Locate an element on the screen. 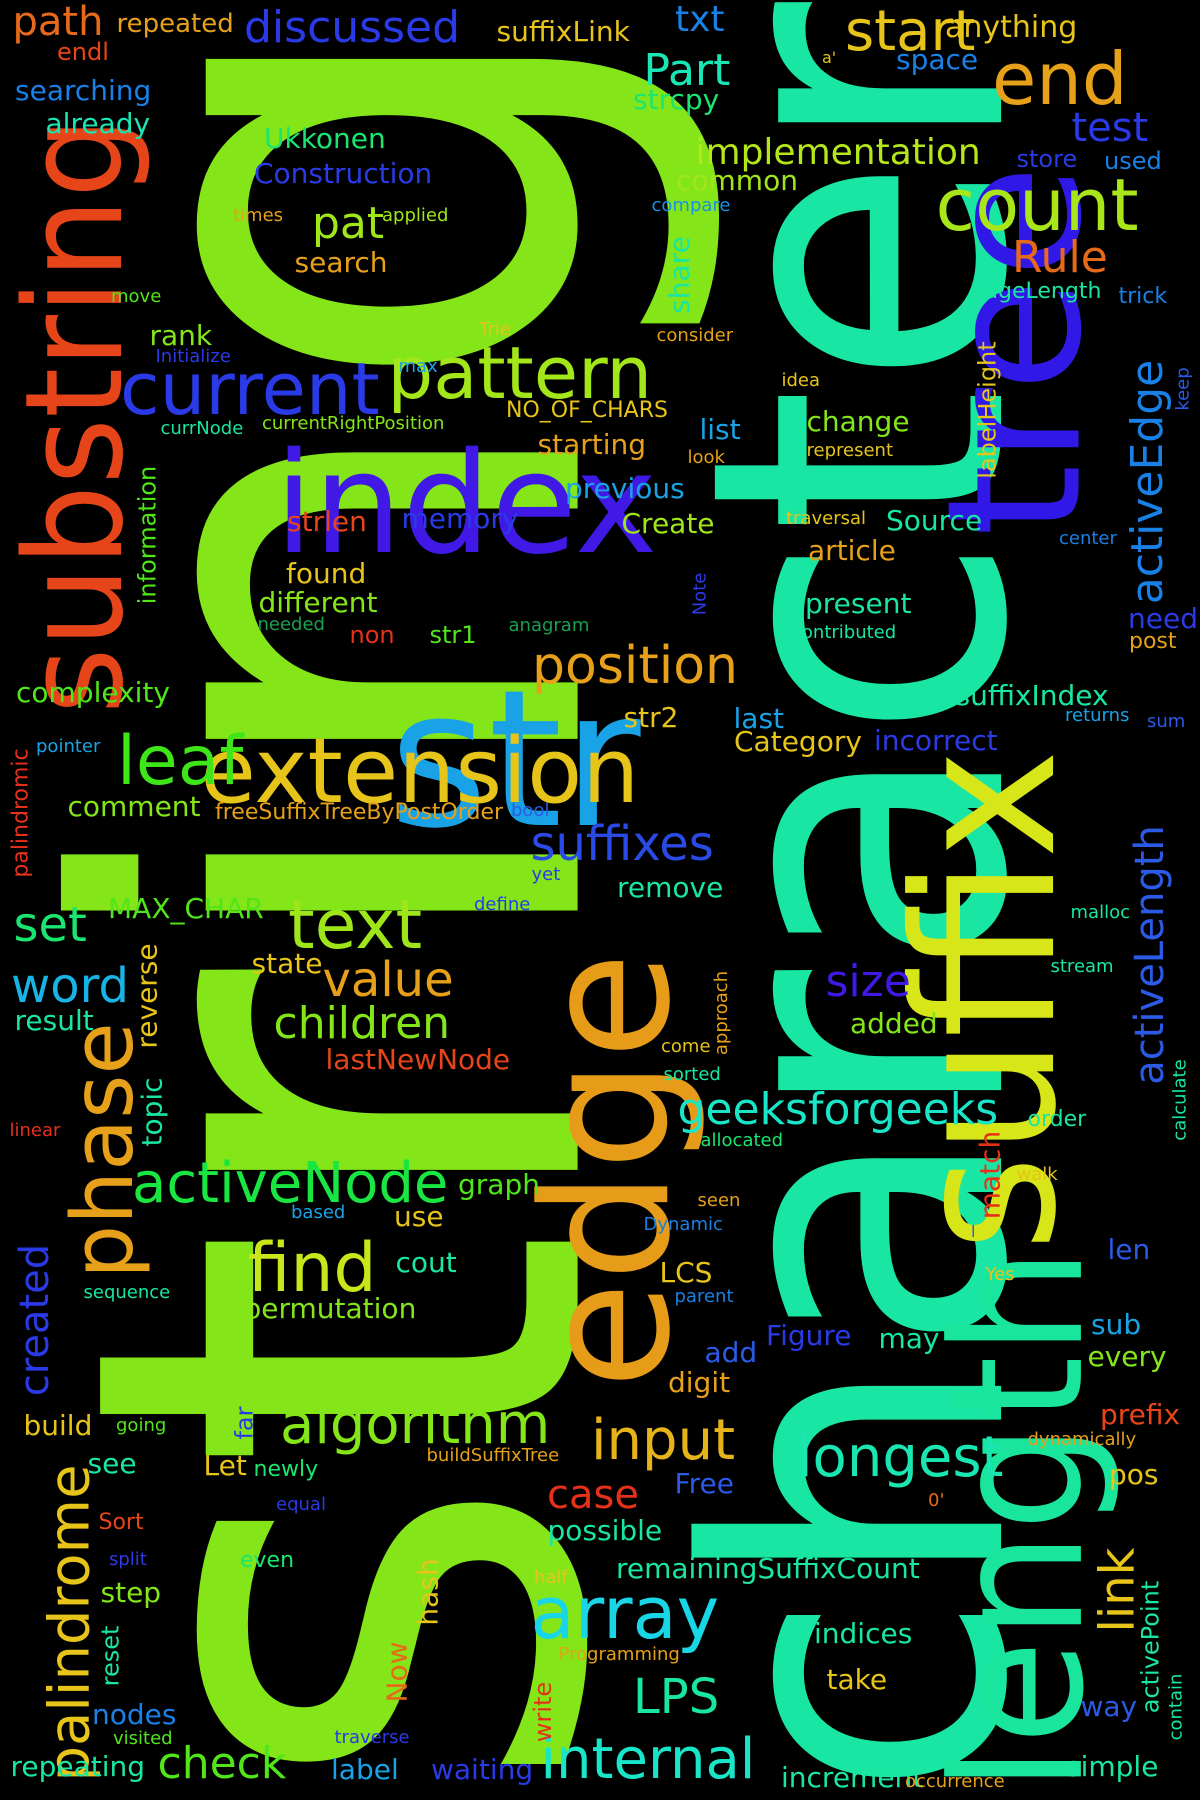  word-sort: Sort is located at coordinates (121, 1522).